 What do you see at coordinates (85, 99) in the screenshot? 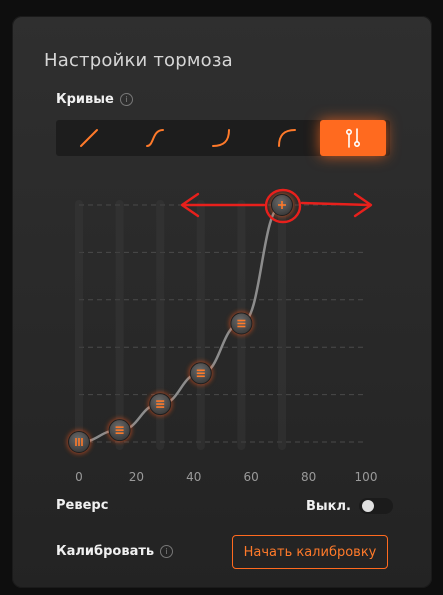
I see `curves-label: Кривые` at bounding box center [85, 99].